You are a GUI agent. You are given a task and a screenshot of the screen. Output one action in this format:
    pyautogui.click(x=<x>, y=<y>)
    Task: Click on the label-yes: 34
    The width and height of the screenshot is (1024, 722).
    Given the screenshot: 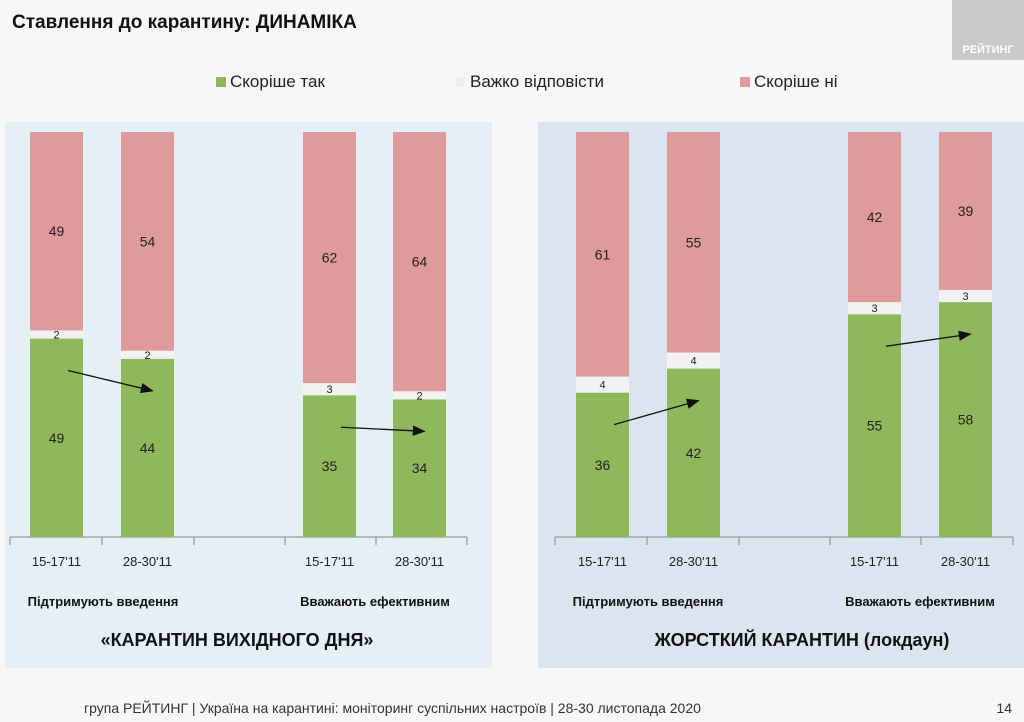 What is the action you would take?
    pyautogui.click(x=420, y=468)
    